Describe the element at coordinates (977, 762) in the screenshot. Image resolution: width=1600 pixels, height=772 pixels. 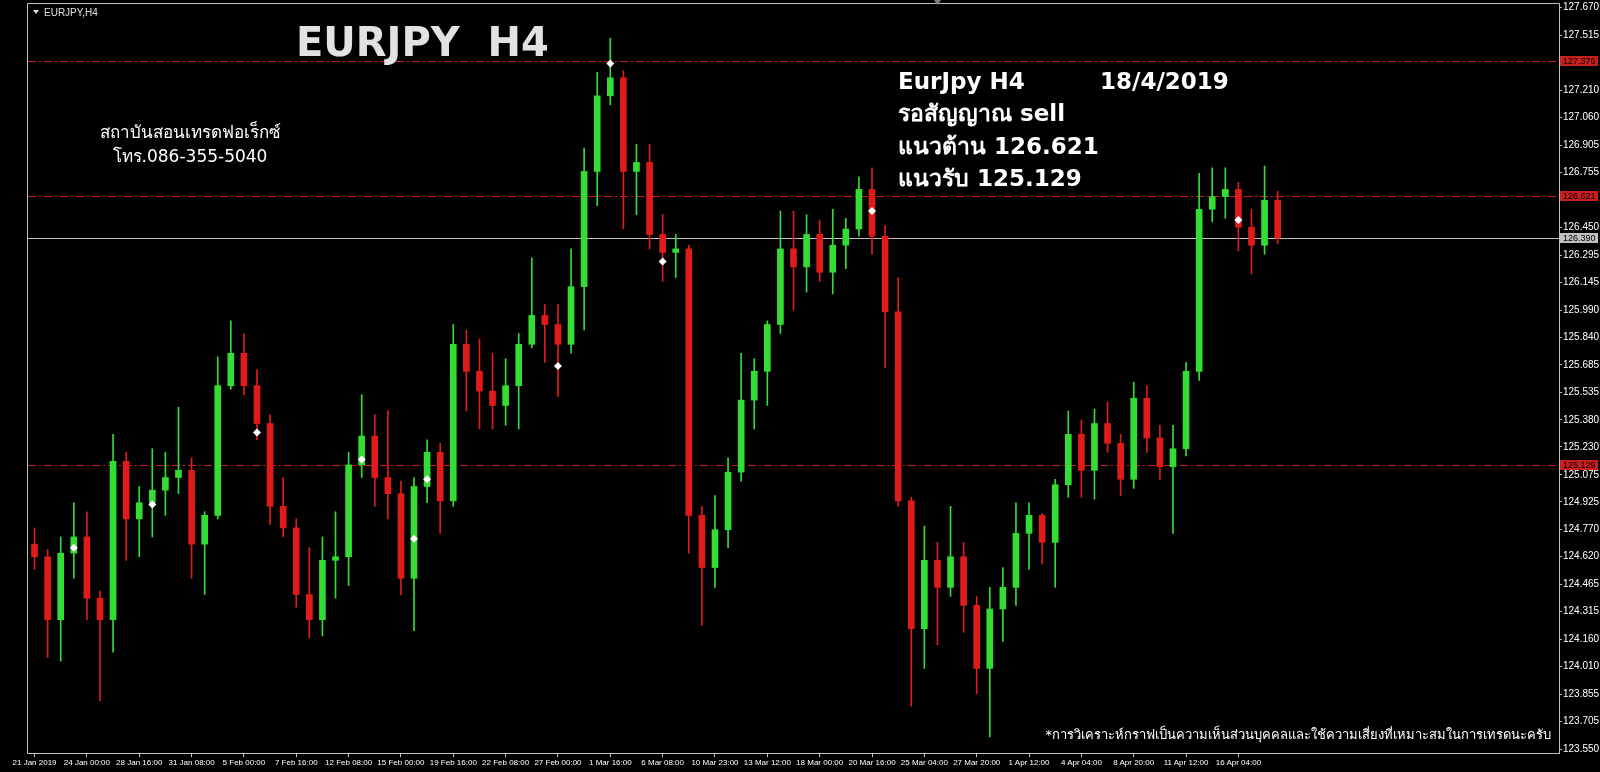
I see `x-tick-label: 27 Mar 20:00` at that location.